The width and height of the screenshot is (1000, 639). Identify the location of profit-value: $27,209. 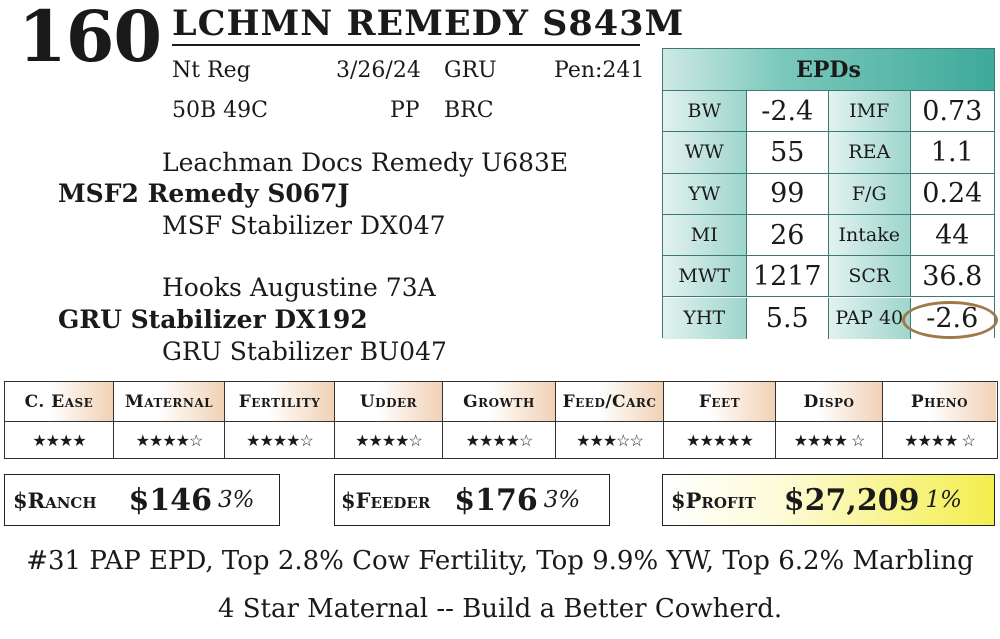
(851, 500).